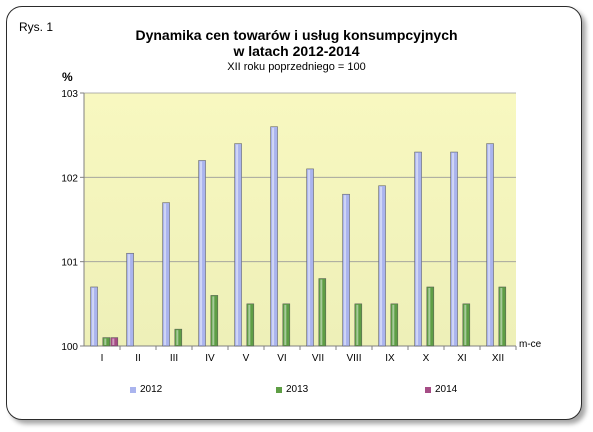  Describe the element at coordinates (318, 358) in the screenshot. I see `x-tick-label: VII` at that location.